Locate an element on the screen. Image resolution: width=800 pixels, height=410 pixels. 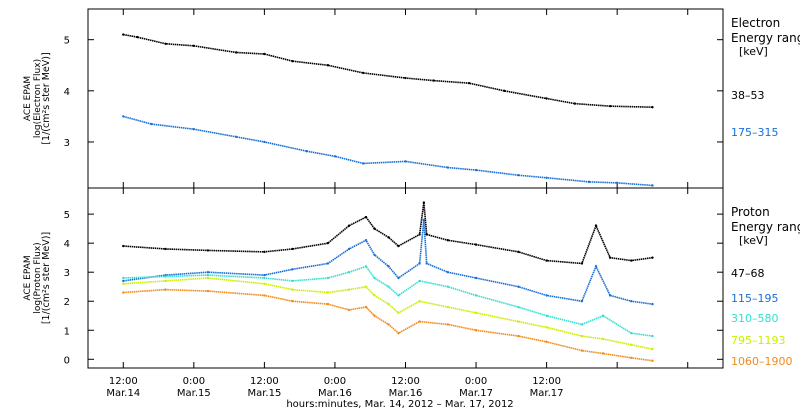
proton-ylabel-line: [1/(cm²s ster MeV)] is located at coordinates (46, 278).